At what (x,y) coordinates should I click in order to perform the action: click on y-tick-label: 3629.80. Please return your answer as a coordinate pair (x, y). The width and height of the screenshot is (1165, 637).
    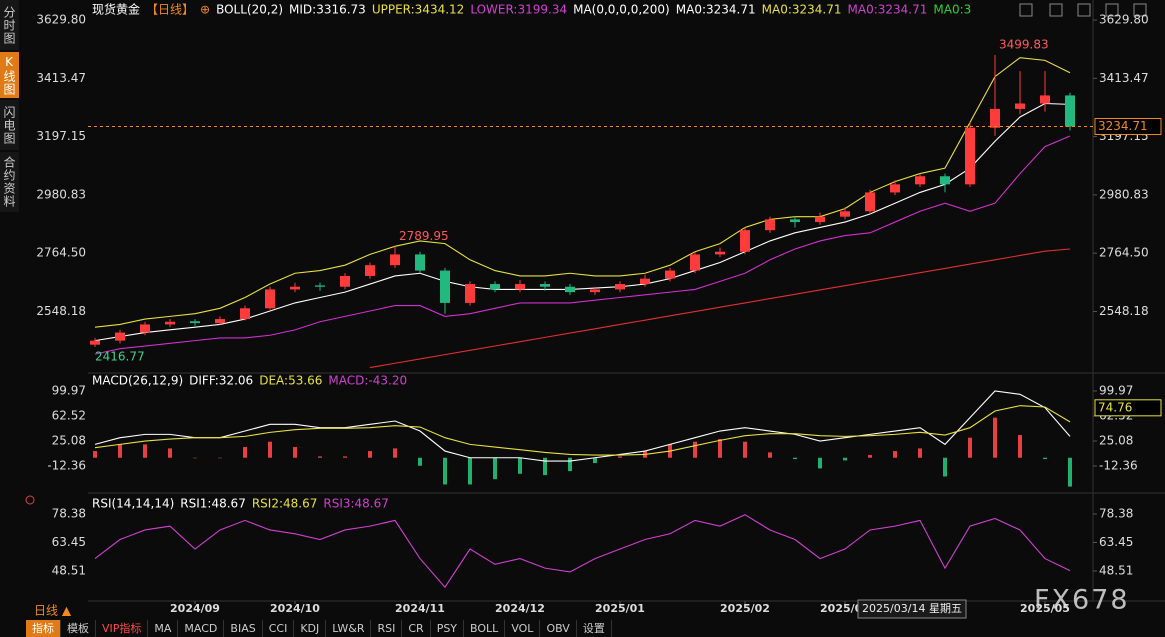
    Looking at the image, I should click on (1124, 20).